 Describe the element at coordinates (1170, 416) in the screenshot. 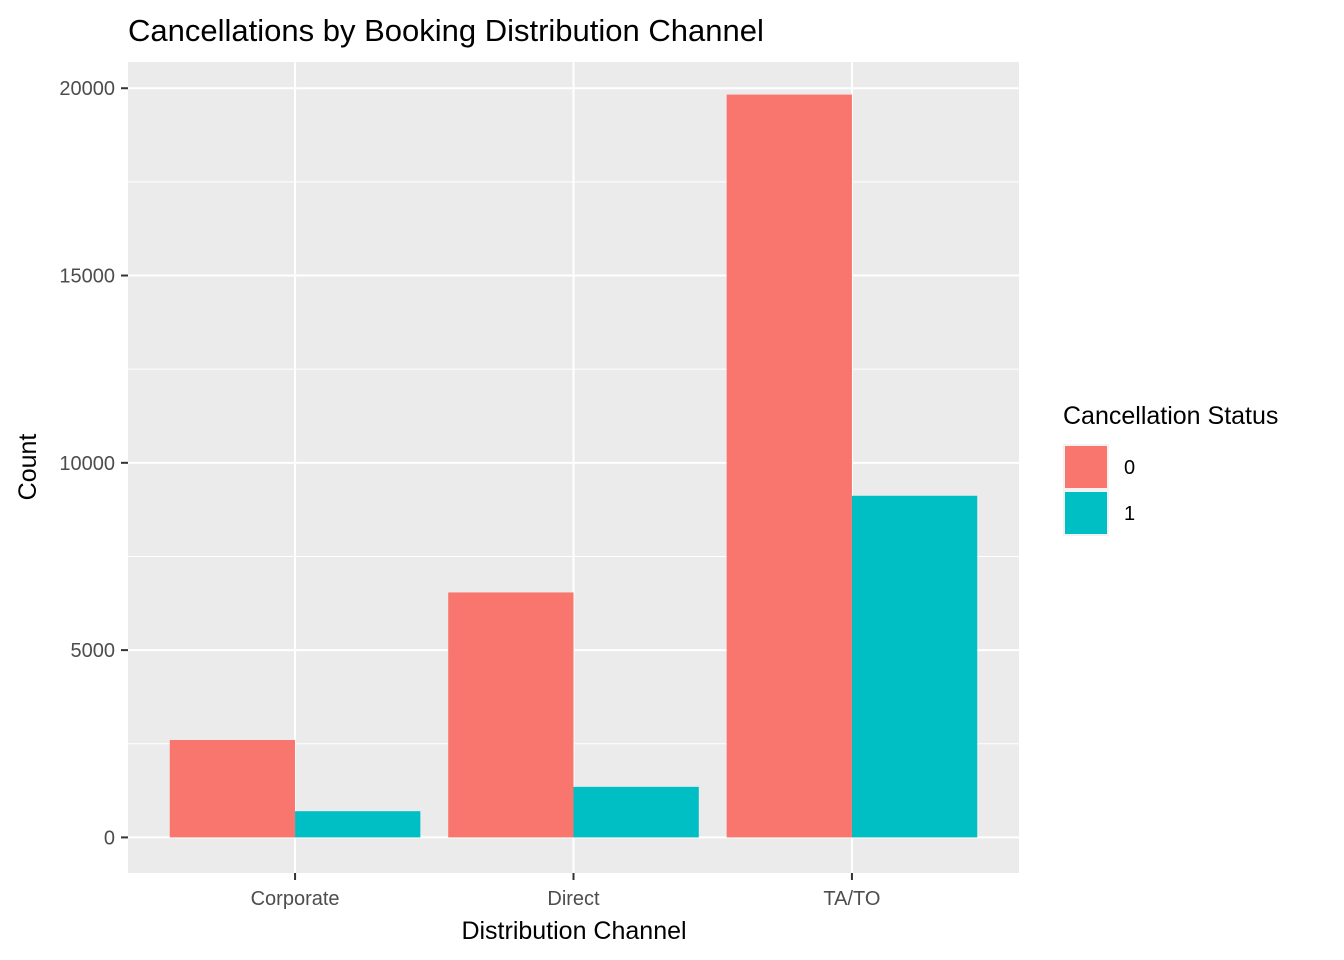

I see `legend-title: Cancellation Status` at that location.